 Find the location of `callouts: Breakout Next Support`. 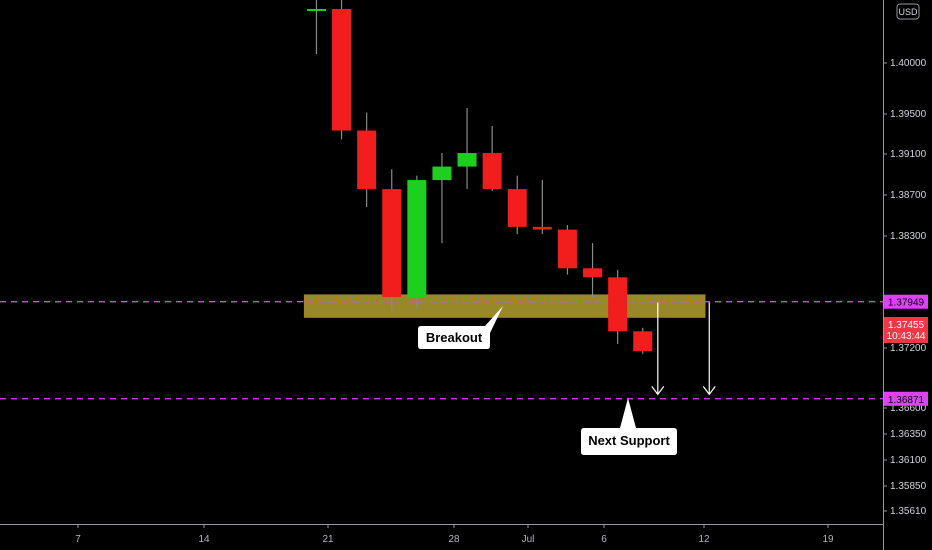

callouts: Breakout Next Support is located at coordinates (547, 380).